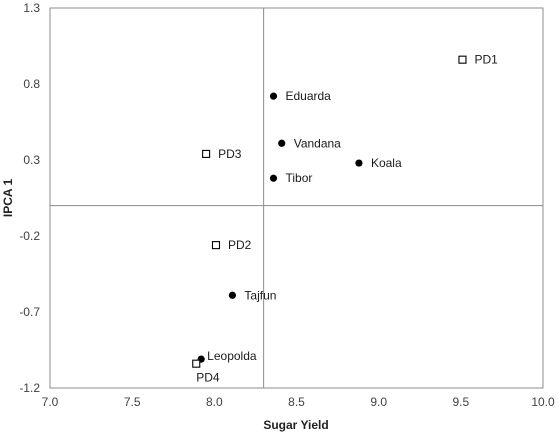 The width and height of the screenshot is (559, 436). What do you see at coordinates (31, 84) in the screenshot?
I see `y-tick-label-0-8: 0.8` at bounding box center [31, 84].